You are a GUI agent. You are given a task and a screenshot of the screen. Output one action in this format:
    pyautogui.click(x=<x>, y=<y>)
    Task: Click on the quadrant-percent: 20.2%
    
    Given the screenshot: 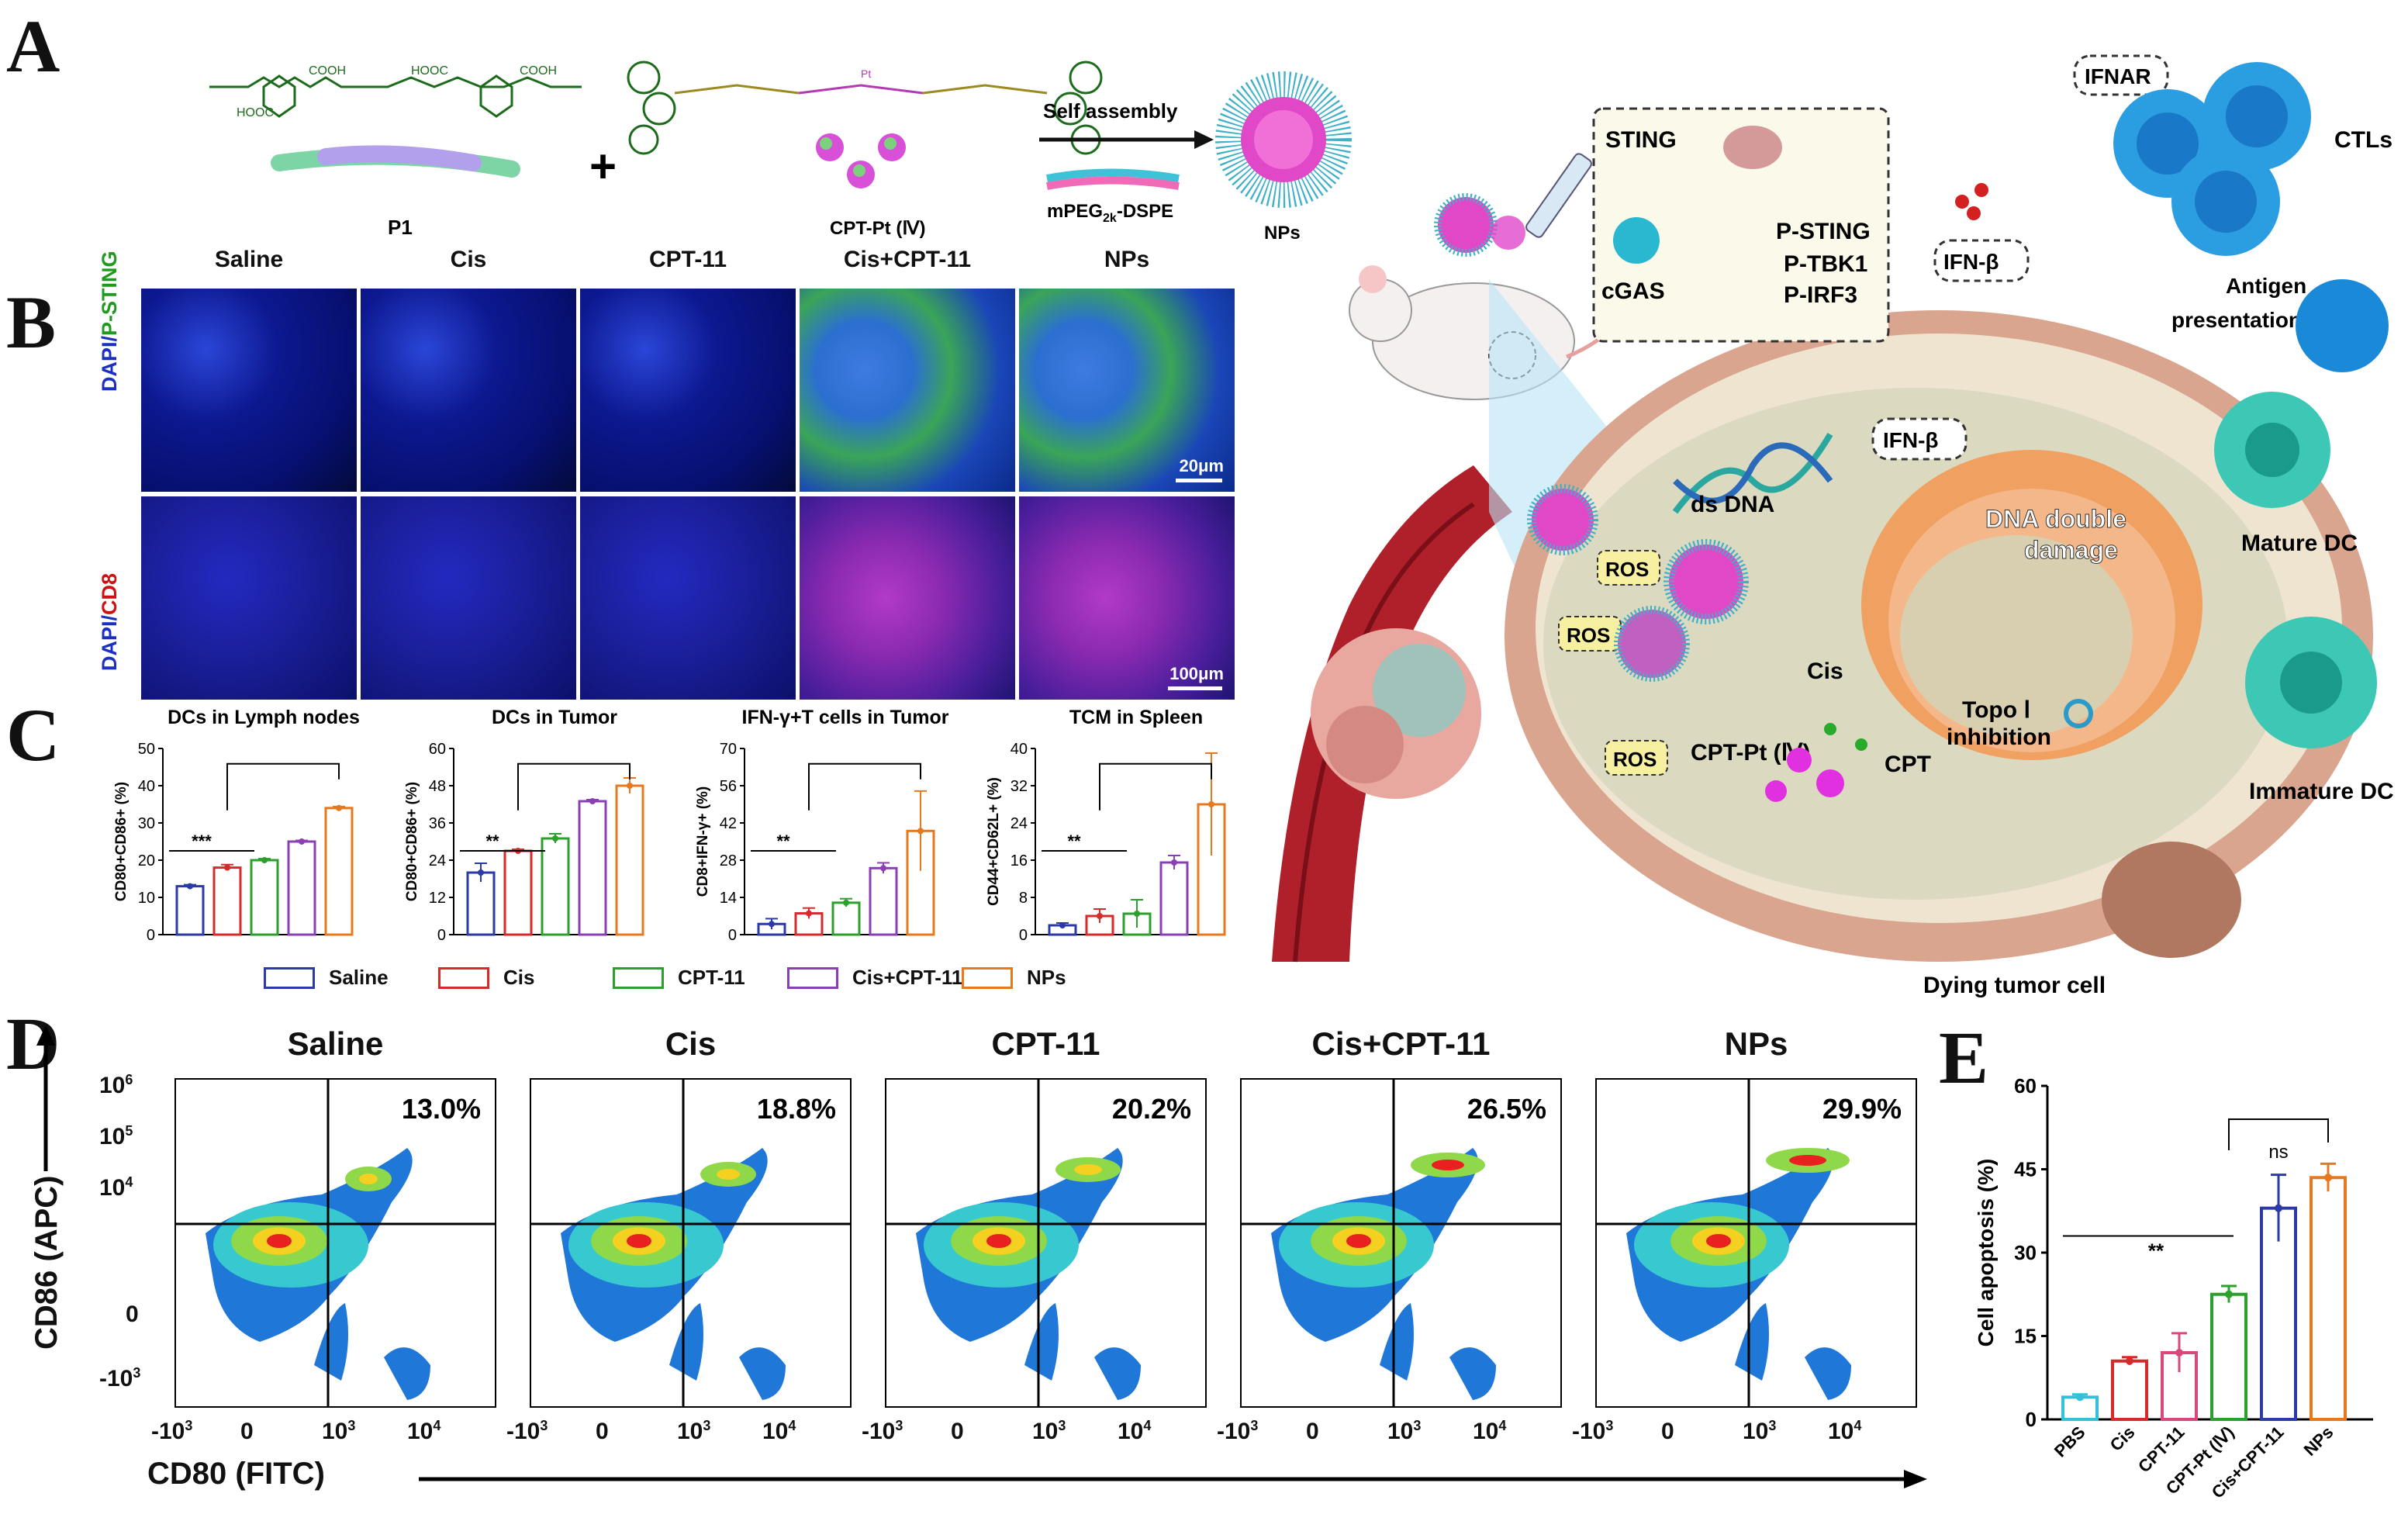 What is the action you would take?
    pyautogui.click(x=1151, y=1109)
    